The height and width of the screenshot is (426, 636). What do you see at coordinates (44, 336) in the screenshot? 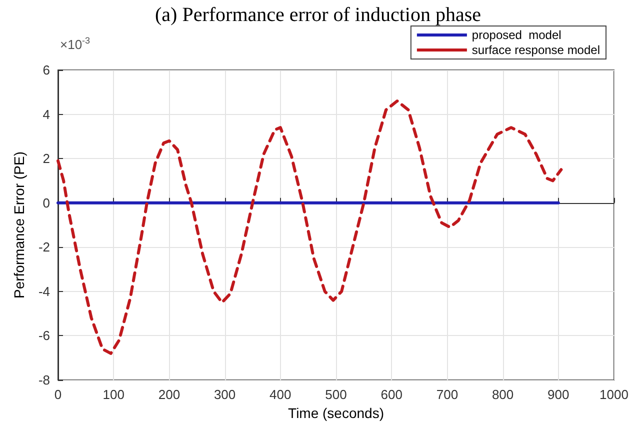
I see `y-tick-label: -6` at bounding box center [44, 336].